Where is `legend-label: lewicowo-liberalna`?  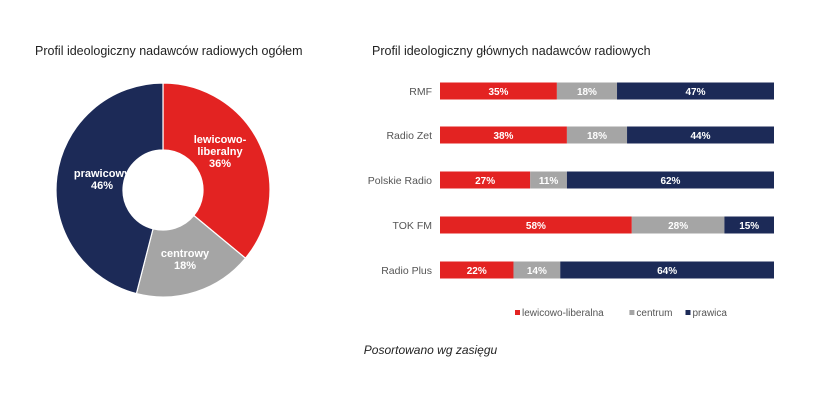 legend-label: lewicowo-liberalna is located at coordinates (563, 313).